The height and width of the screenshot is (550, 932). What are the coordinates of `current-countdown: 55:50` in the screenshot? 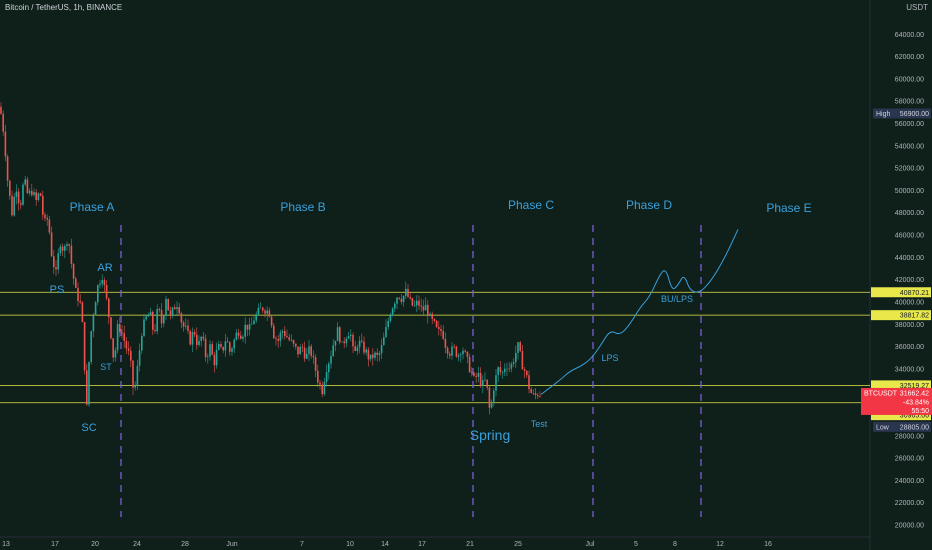 It's located at (920, 411).